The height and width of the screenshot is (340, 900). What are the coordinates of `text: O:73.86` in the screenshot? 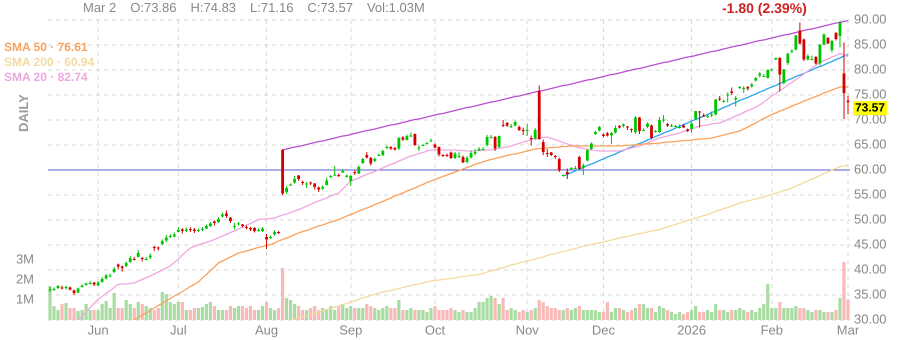 It's located at (153, 7).